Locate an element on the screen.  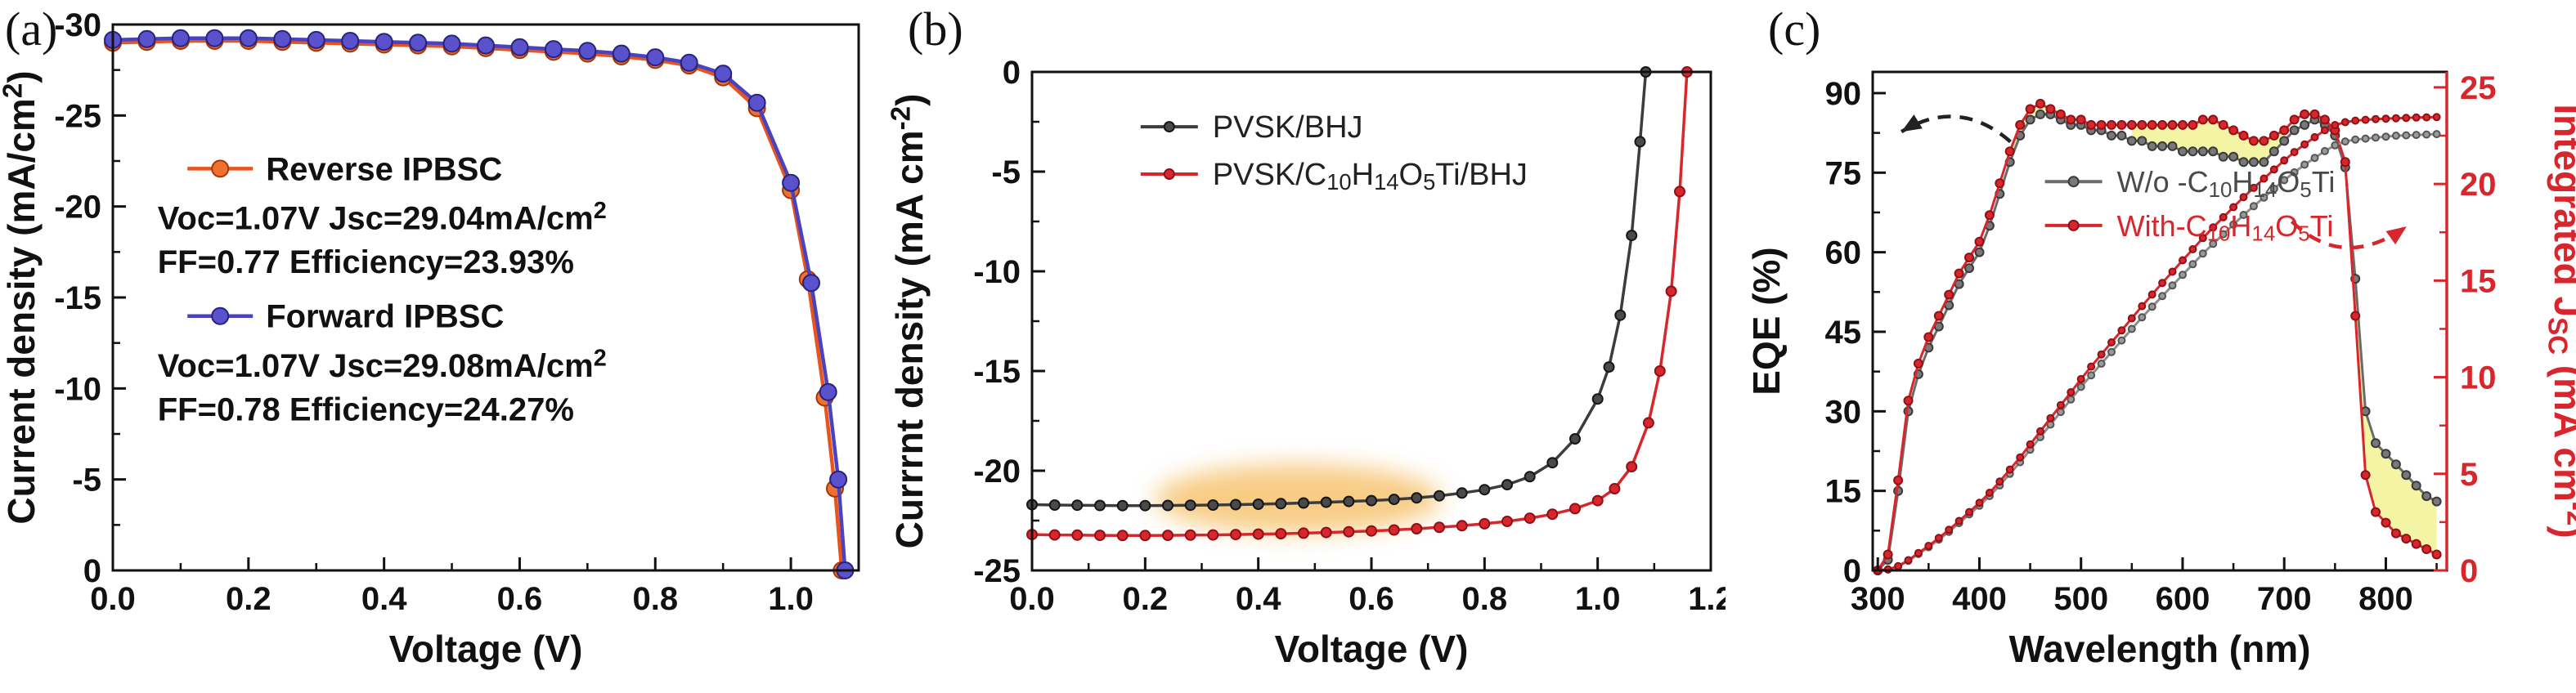
svg-text: 10 is located at coordinates (2478, 378).